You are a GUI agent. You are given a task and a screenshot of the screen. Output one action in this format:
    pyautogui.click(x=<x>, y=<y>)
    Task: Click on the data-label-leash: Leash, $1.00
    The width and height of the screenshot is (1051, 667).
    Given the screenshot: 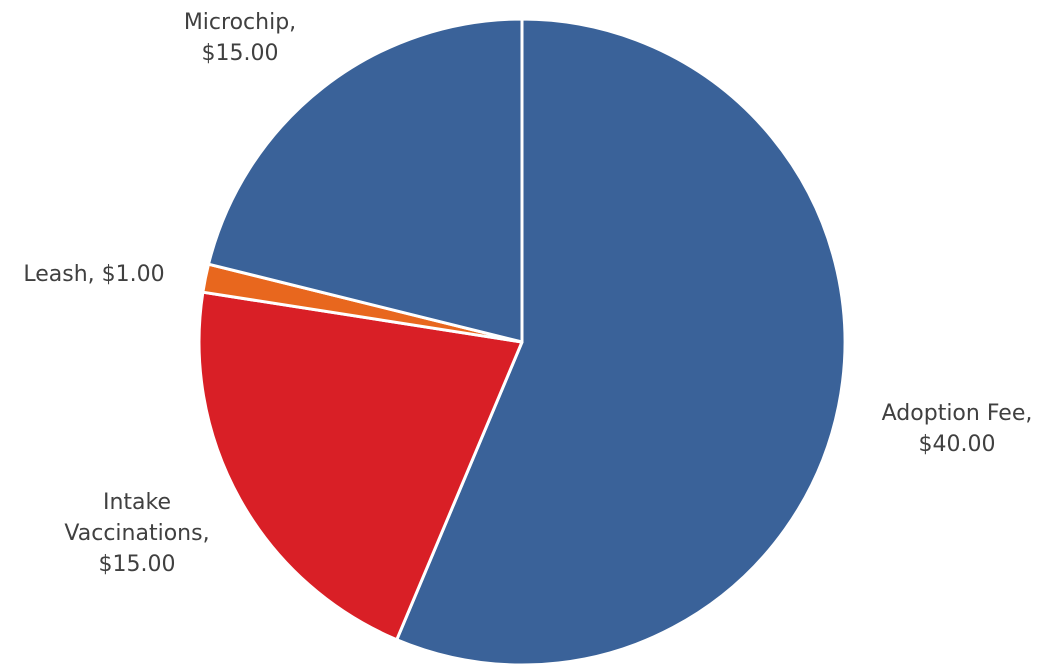 What is the action you would take?
    pyautogui.click(x=93, y=274)
    